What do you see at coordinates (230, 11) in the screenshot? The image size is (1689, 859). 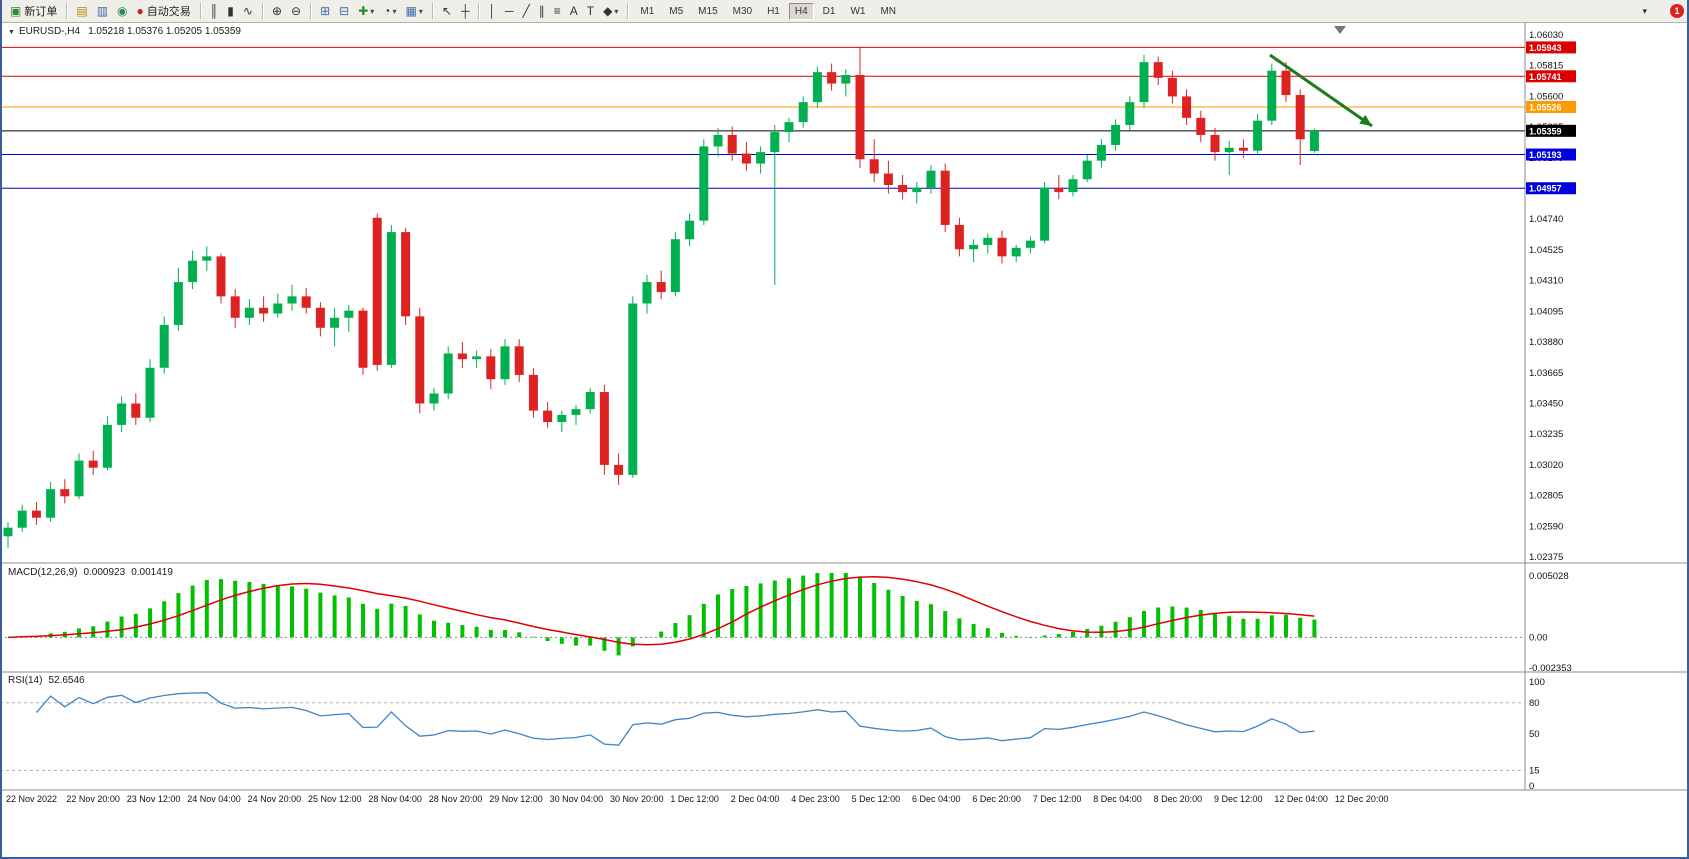 I see `candlestick-chart-icon: ▮` at bounding box center [230, 11].